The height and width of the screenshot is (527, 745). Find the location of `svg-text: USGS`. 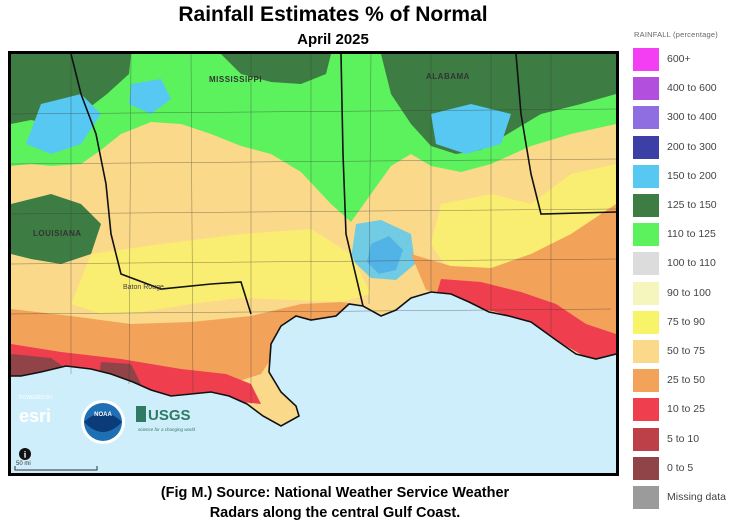

svg-text: USGS is located at coordinates (169, 415).